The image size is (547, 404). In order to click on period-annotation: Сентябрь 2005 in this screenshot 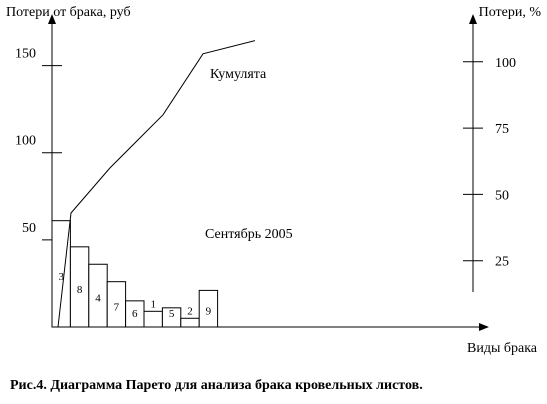, I will do `click(249, 234)`.